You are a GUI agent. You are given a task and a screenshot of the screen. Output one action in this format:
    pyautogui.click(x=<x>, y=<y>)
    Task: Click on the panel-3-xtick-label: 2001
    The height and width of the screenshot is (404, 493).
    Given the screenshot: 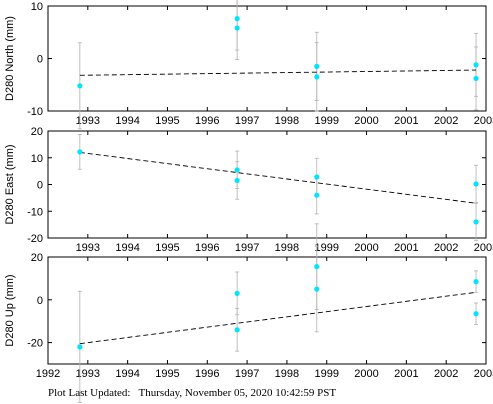 What is the action you would take?
    pyautogui.click(x=406, y=374)
    